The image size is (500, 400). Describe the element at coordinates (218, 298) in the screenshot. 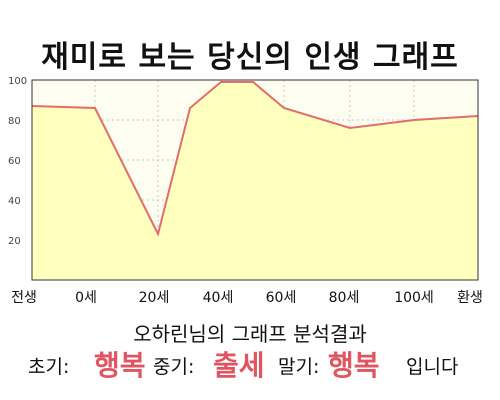

I see `x-tick-label: 40세` at that location.